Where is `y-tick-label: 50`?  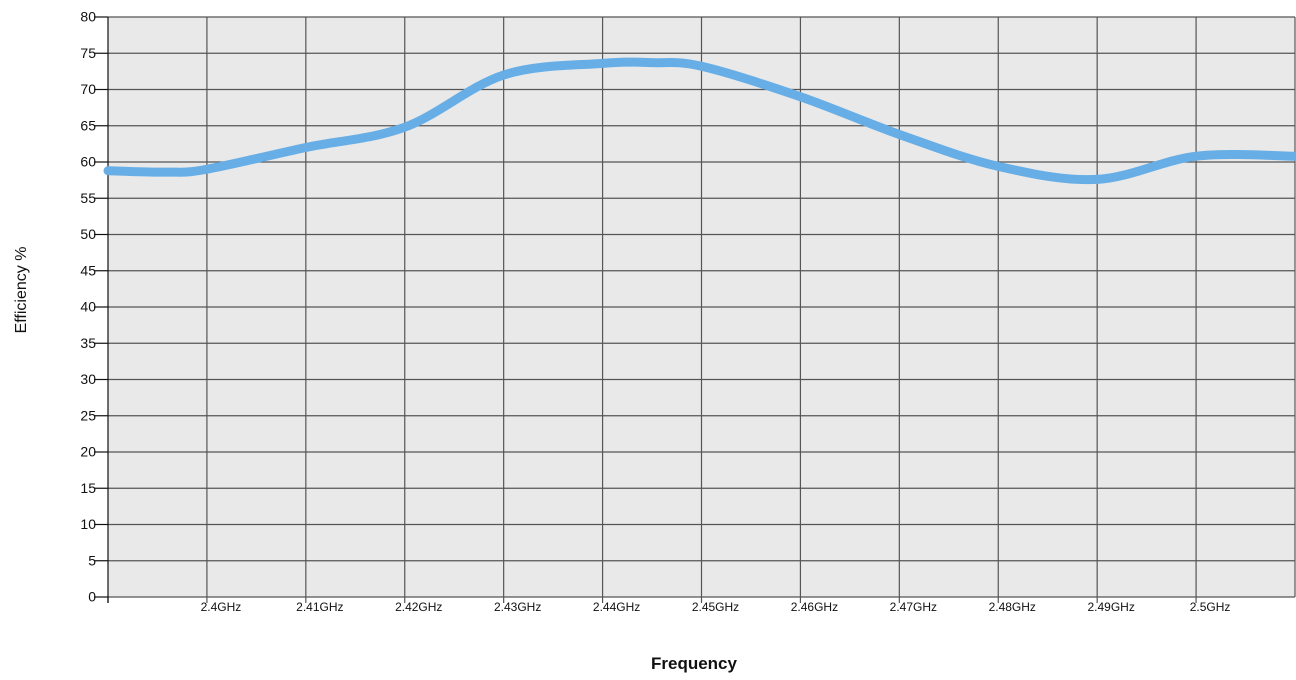 y-tick-label: 50 is located at coordinates (88, 234).